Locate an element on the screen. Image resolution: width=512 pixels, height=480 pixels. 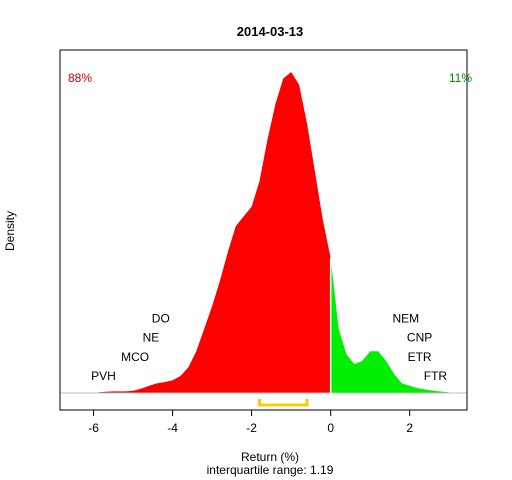
x-tick-label: -4 is located at coordinates (172, 428).